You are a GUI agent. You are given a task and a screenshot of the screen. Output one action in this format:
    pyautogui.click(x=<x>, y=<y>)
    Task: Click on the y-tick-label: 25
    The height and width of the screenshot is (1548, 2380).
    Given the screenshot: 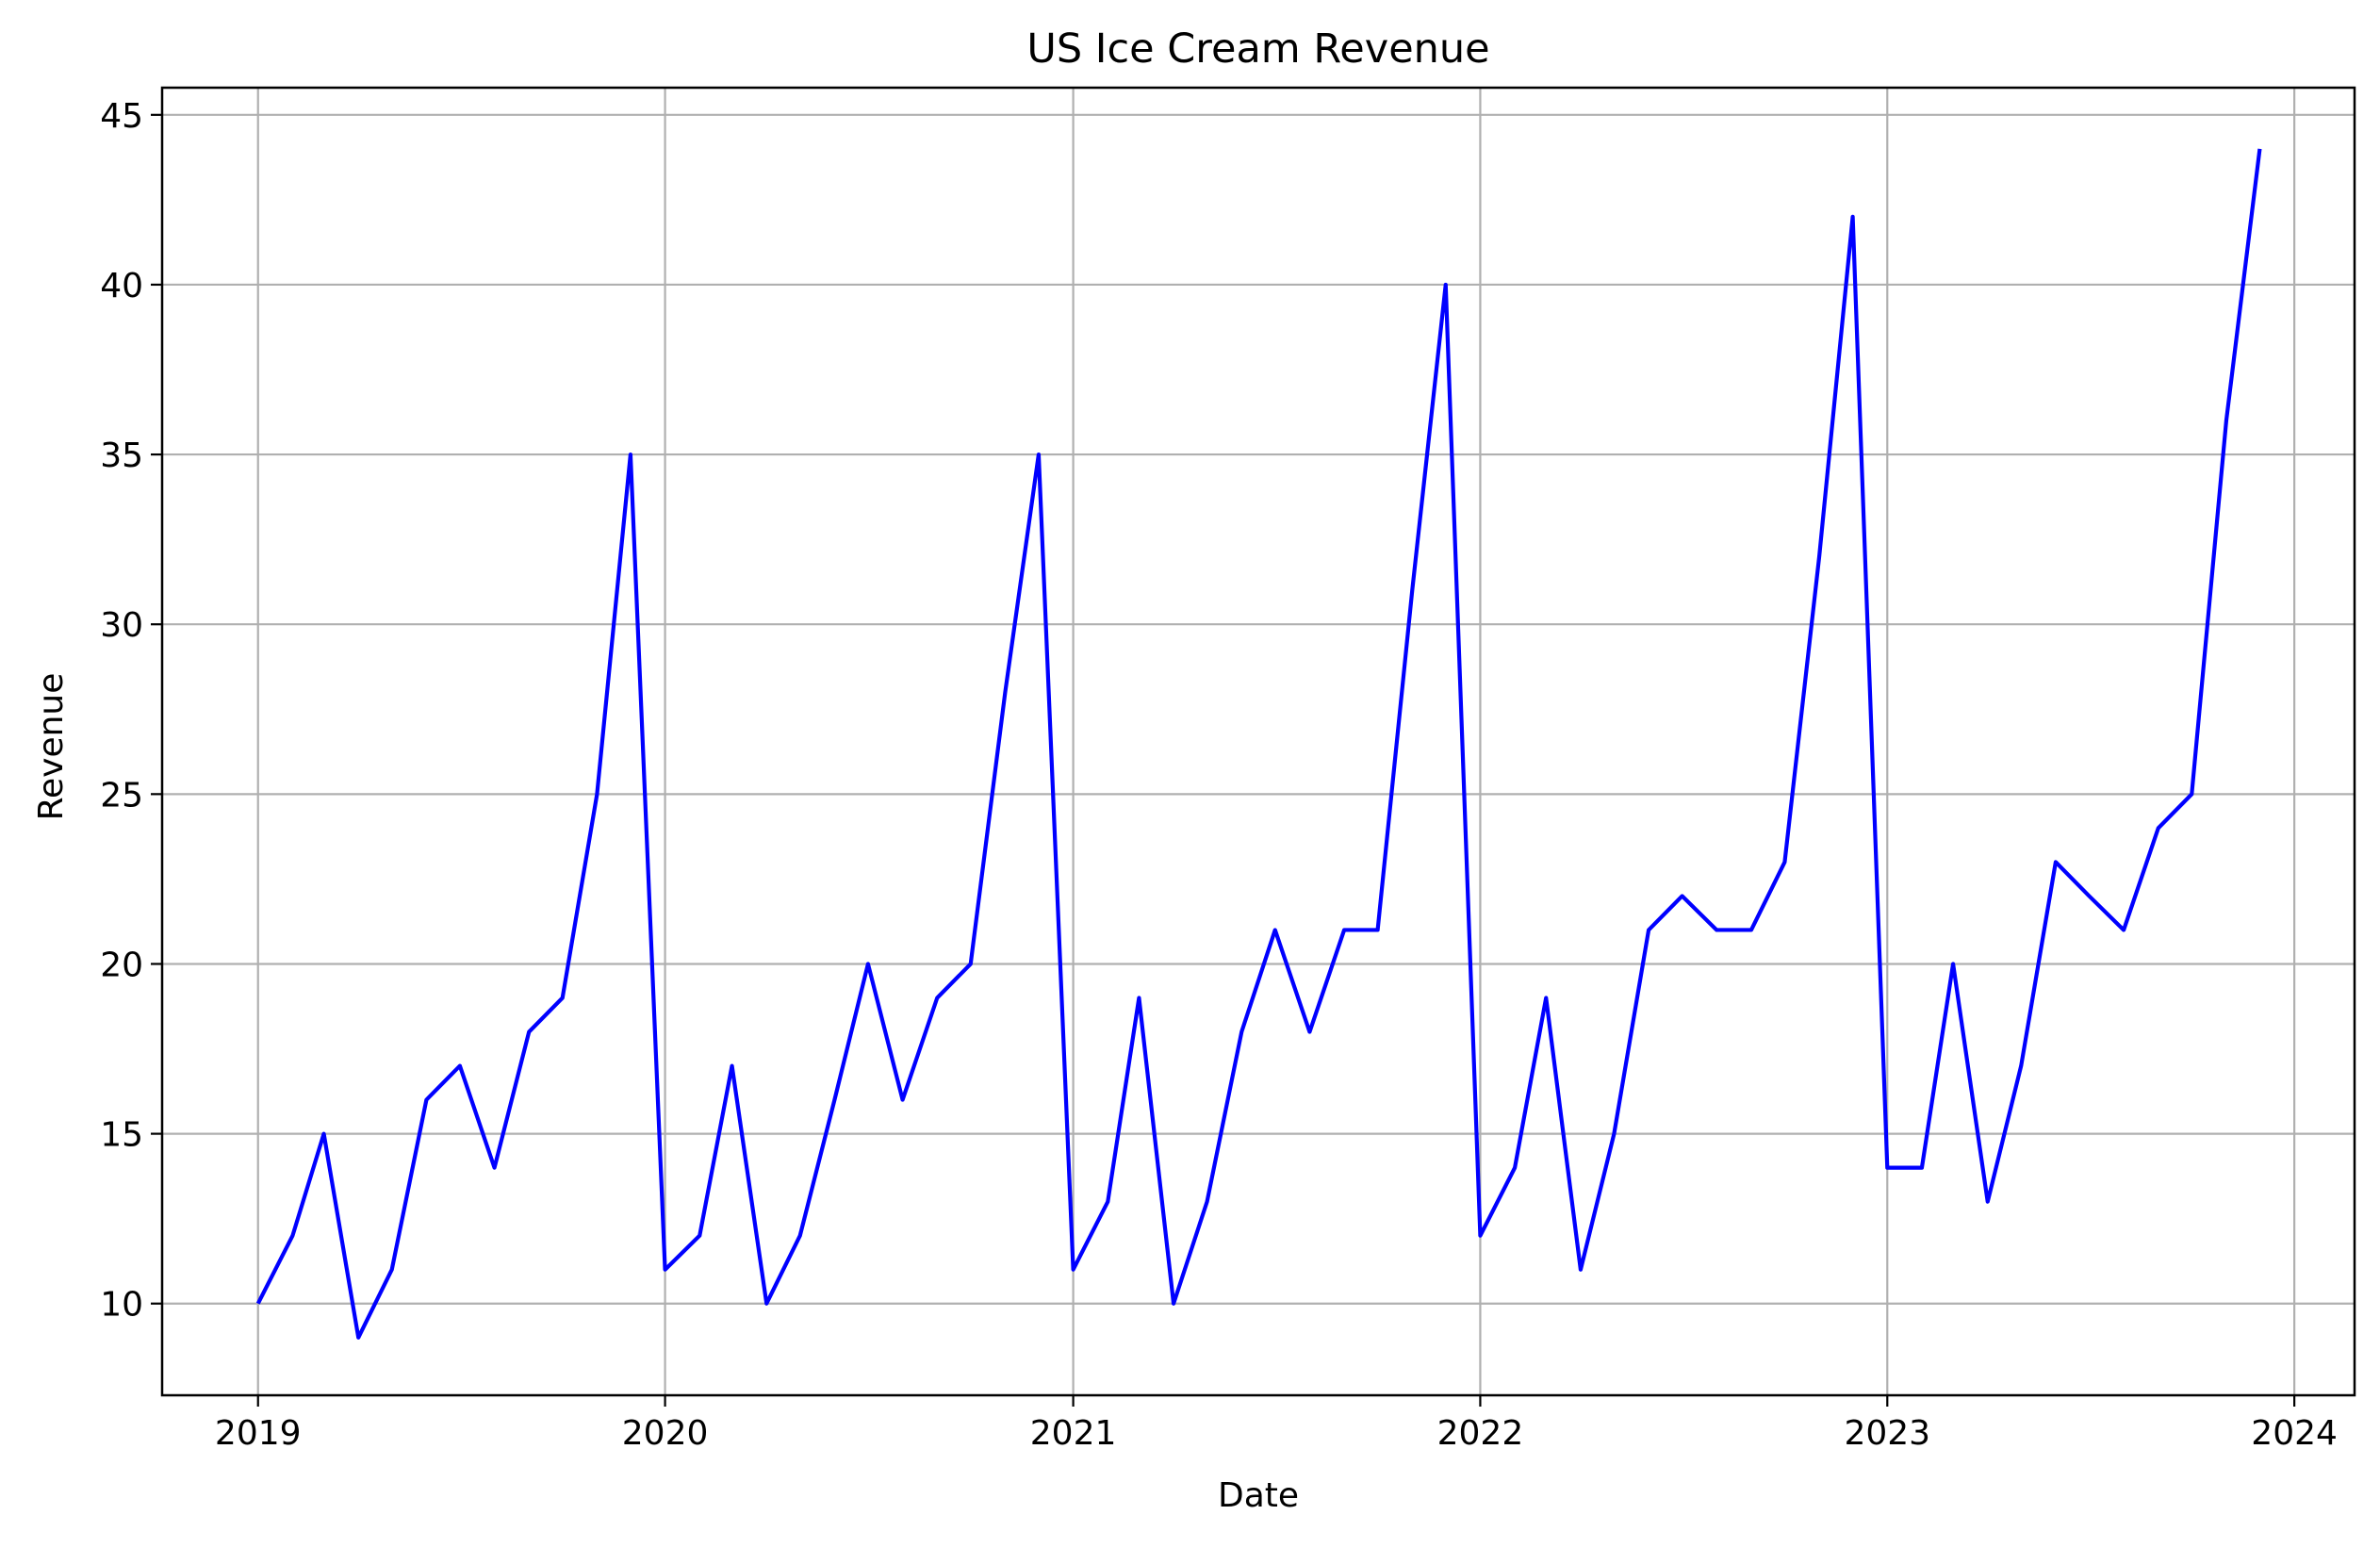 What is the action you would take?
    pyautogui.click(x=121, y=795)
    